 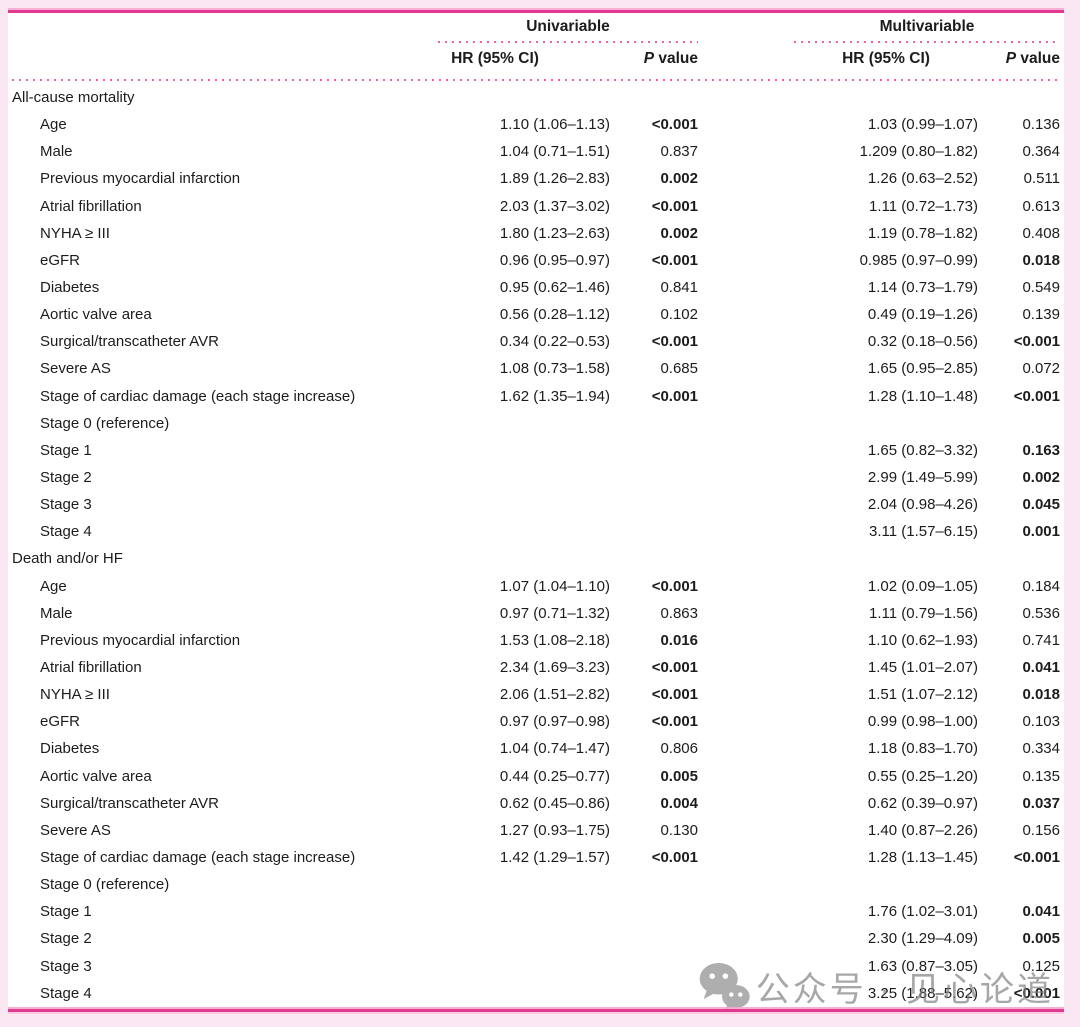 I want to click on mv-p-cell: 0.037, so click(x=1041, y=803).